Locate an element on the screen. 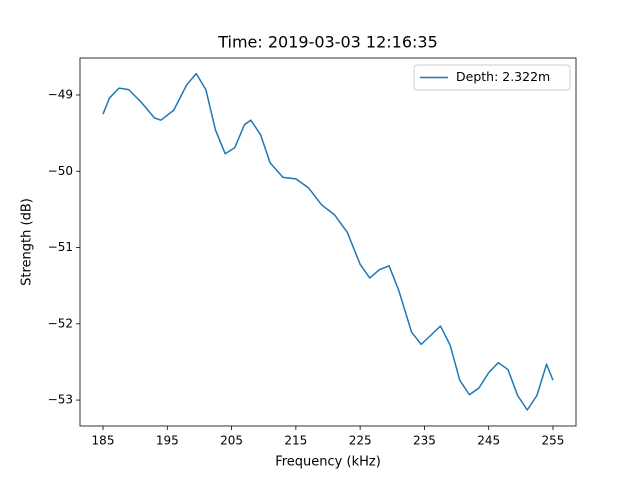 The image size is (640, 480). y-tick-label: −52 is located at coordinates (60, 323).